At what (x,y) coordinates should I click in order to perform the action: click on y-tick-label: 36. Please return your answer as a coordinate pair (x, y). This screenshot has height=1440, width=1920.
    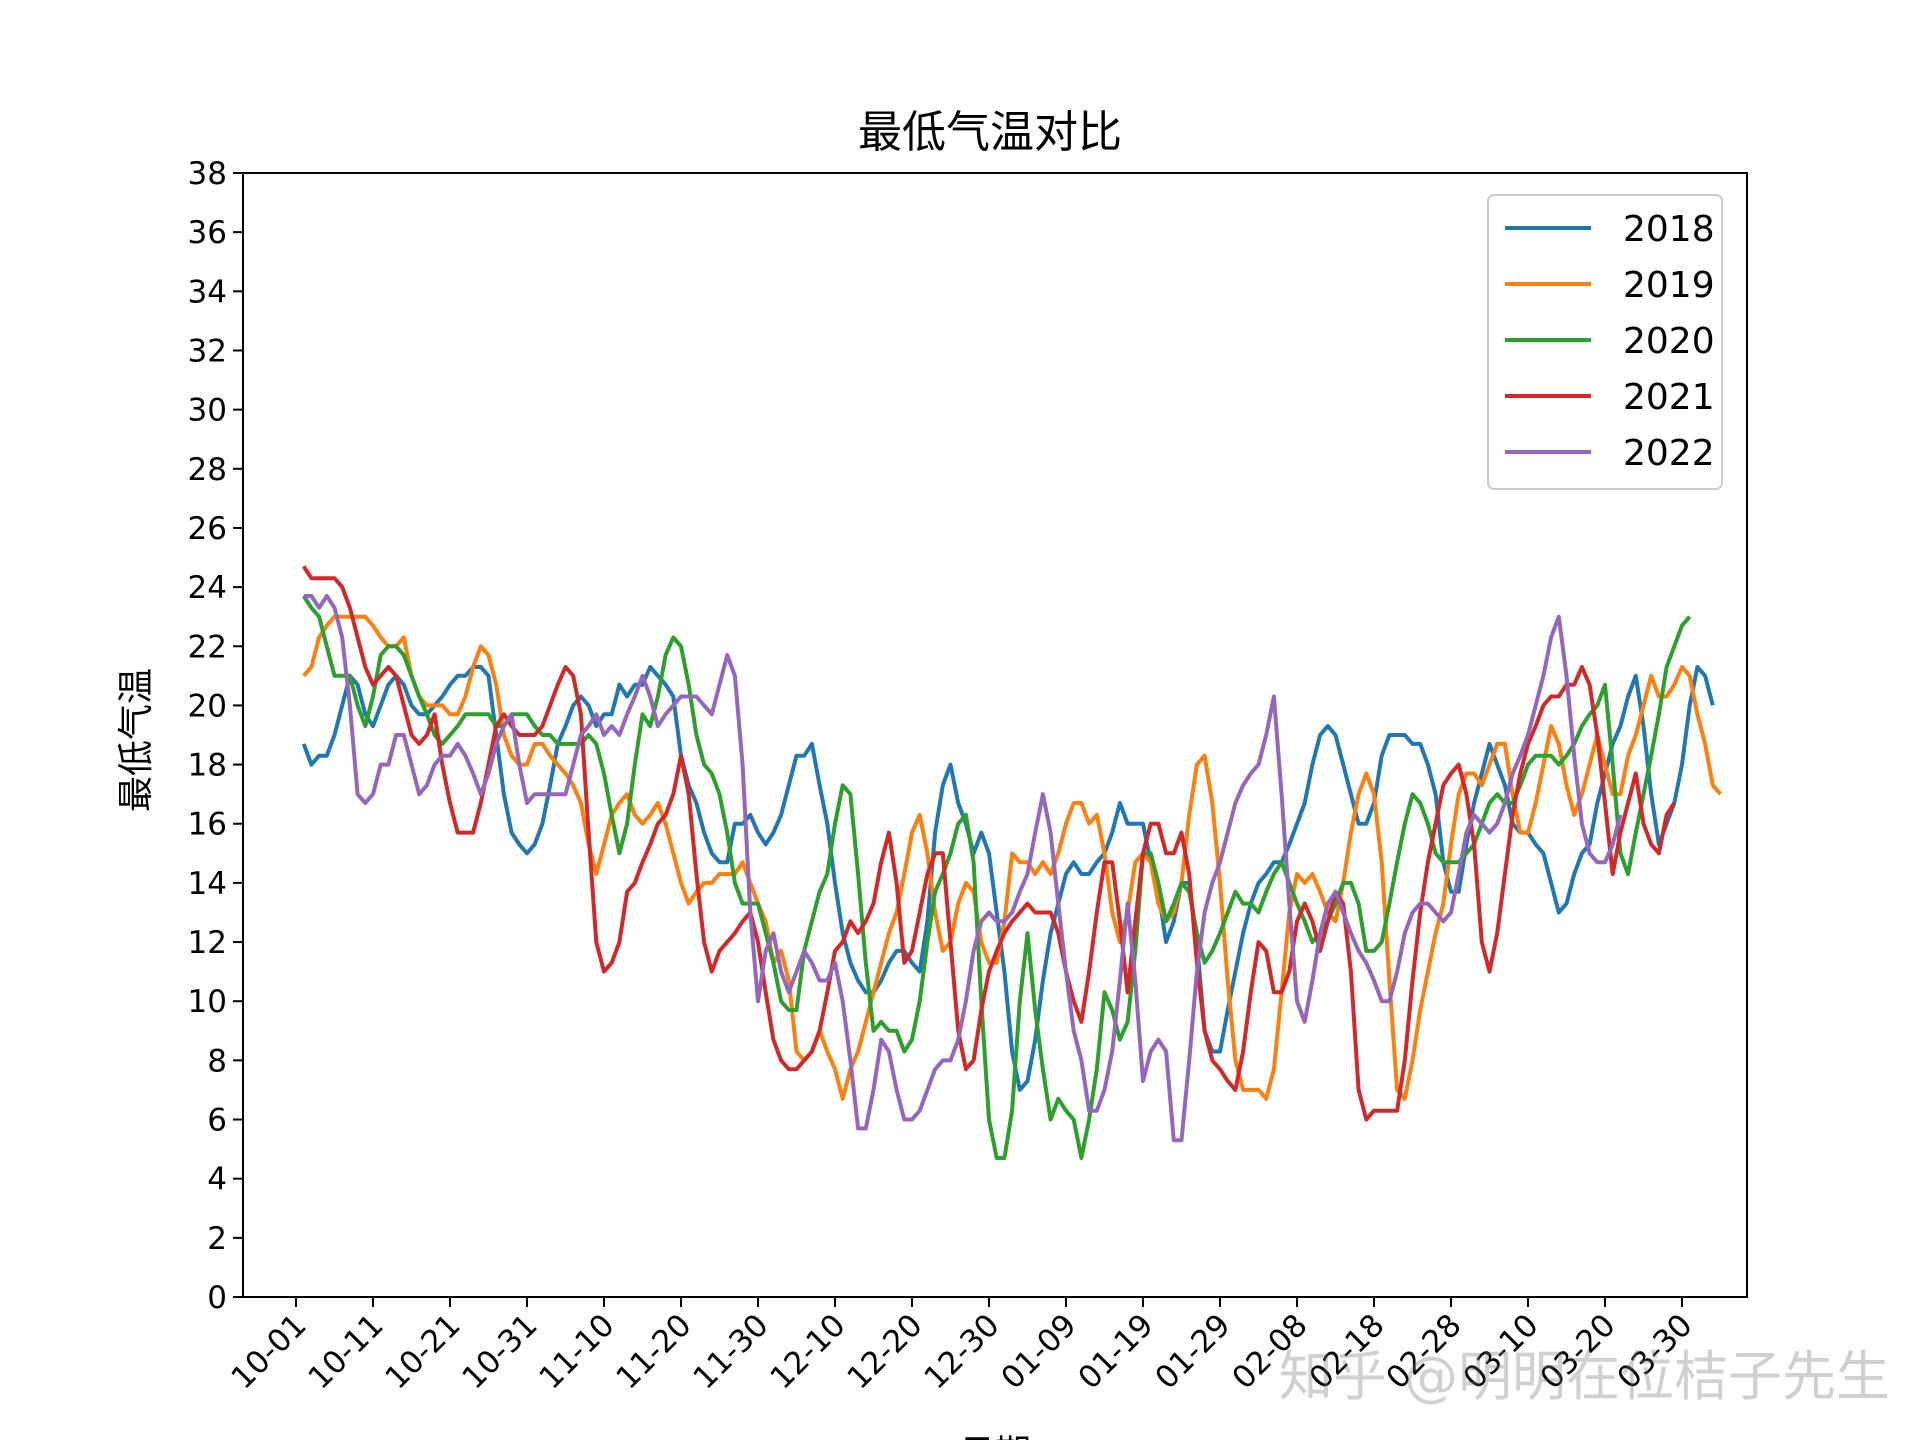
    Looking at the image, I should click on (207, 233).